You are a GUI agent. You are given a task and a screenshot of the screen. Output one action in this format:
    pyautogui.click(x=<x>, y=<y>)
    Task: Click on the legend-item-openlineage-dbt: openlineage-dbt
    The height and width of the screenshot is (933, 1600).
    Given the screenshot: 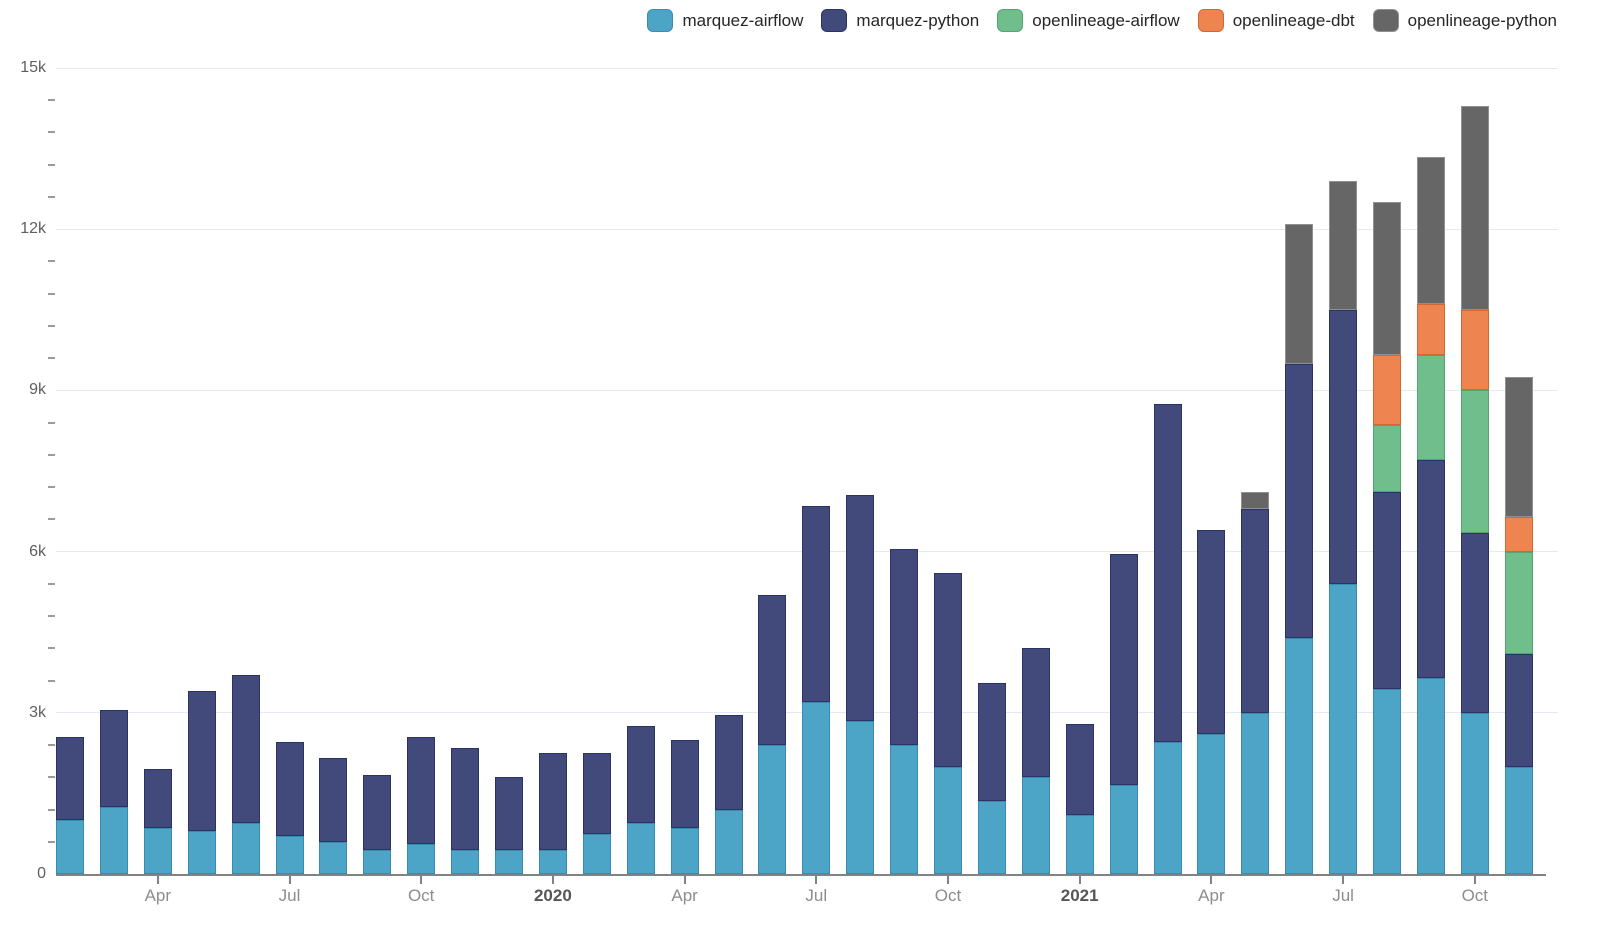 What is the action you would take?
    pyautogui.click(x=1276, y=20)
    